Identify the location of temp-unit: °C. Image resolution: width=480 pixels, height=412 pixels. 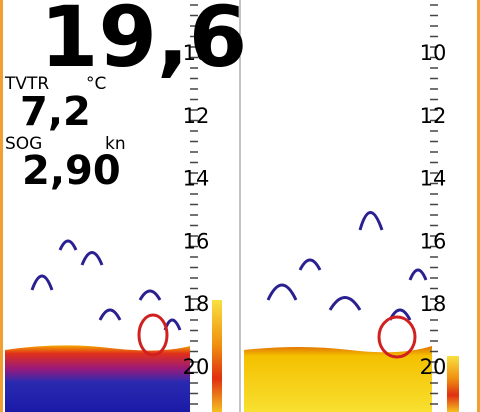
(96, 84).